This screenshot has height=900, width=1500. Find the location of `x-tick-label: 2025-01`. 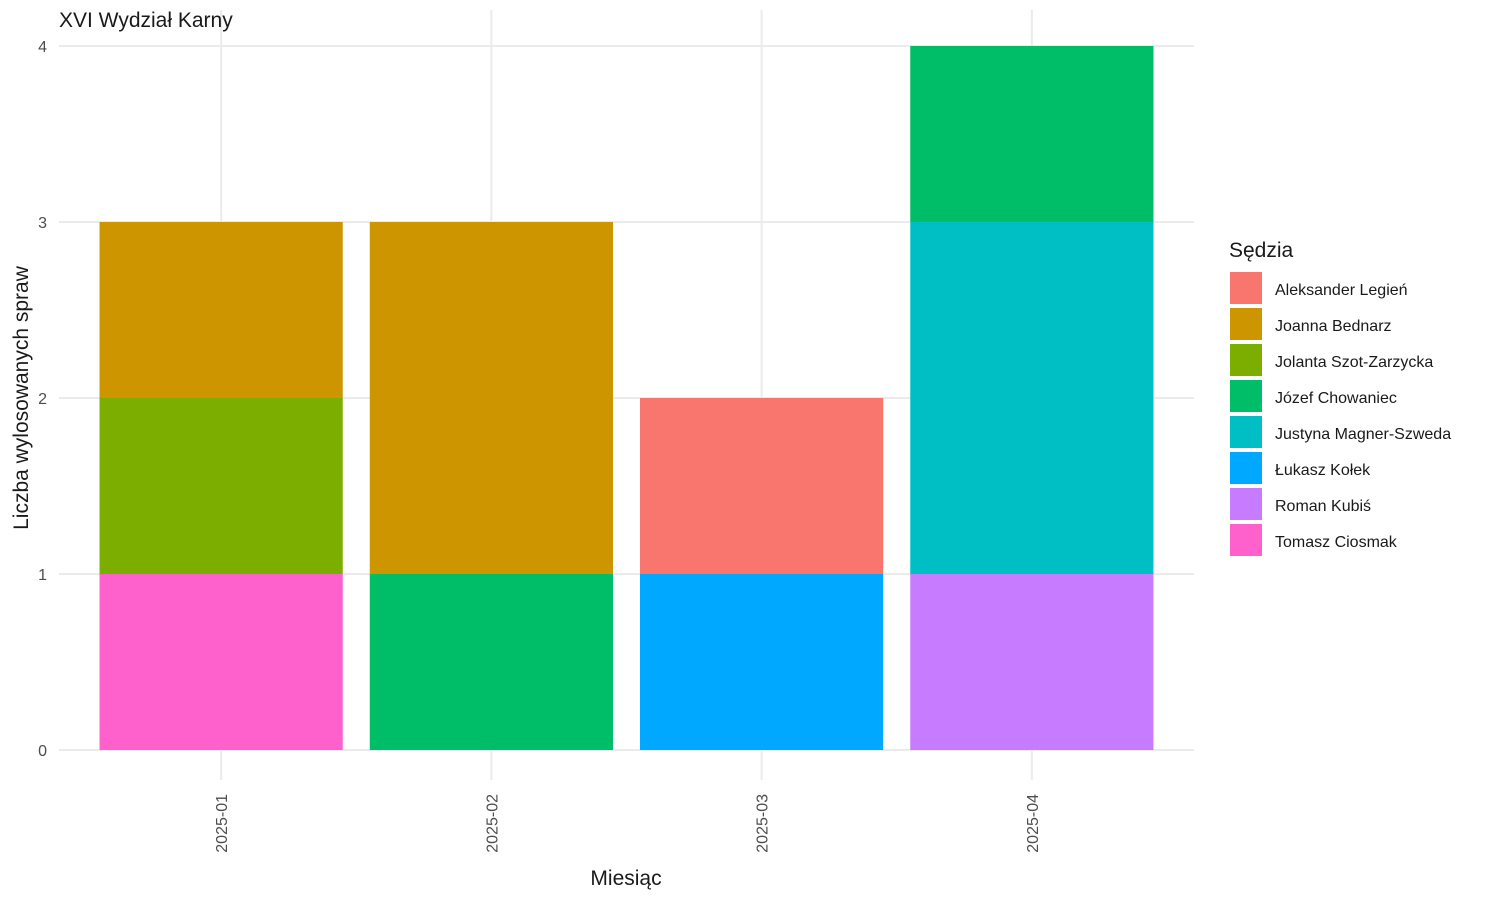

x-tick-label: 2025-01 is located at coordinates (222, 823).